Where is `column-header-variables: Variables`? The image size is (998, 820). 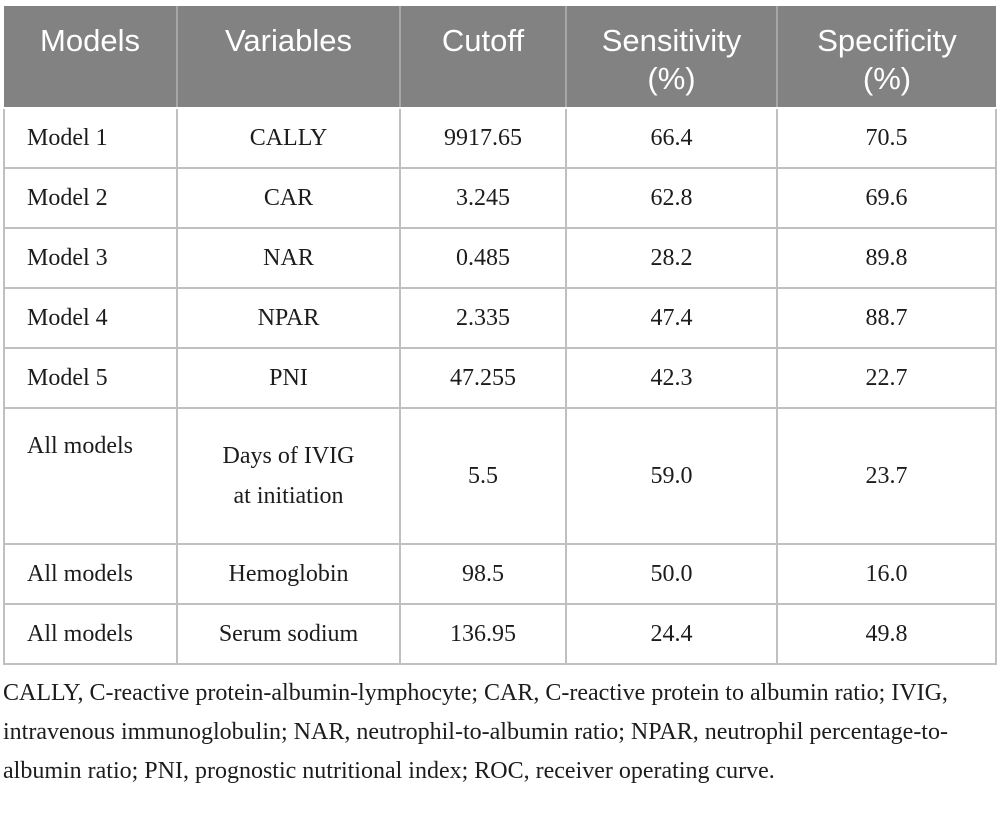 column-header-variables: Variables is located at coordinates (288, 57).